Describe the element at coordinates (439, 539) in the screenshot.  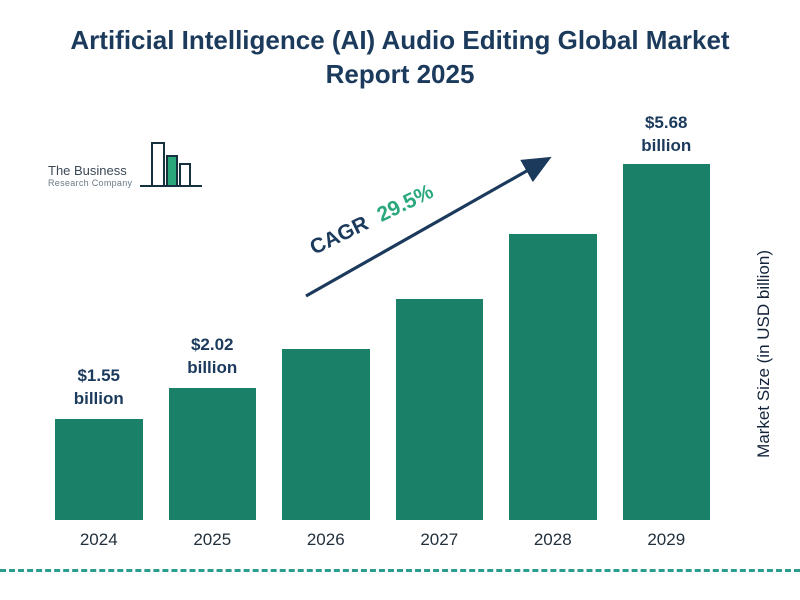
I see `x-tick-2027: 2027` at that location.